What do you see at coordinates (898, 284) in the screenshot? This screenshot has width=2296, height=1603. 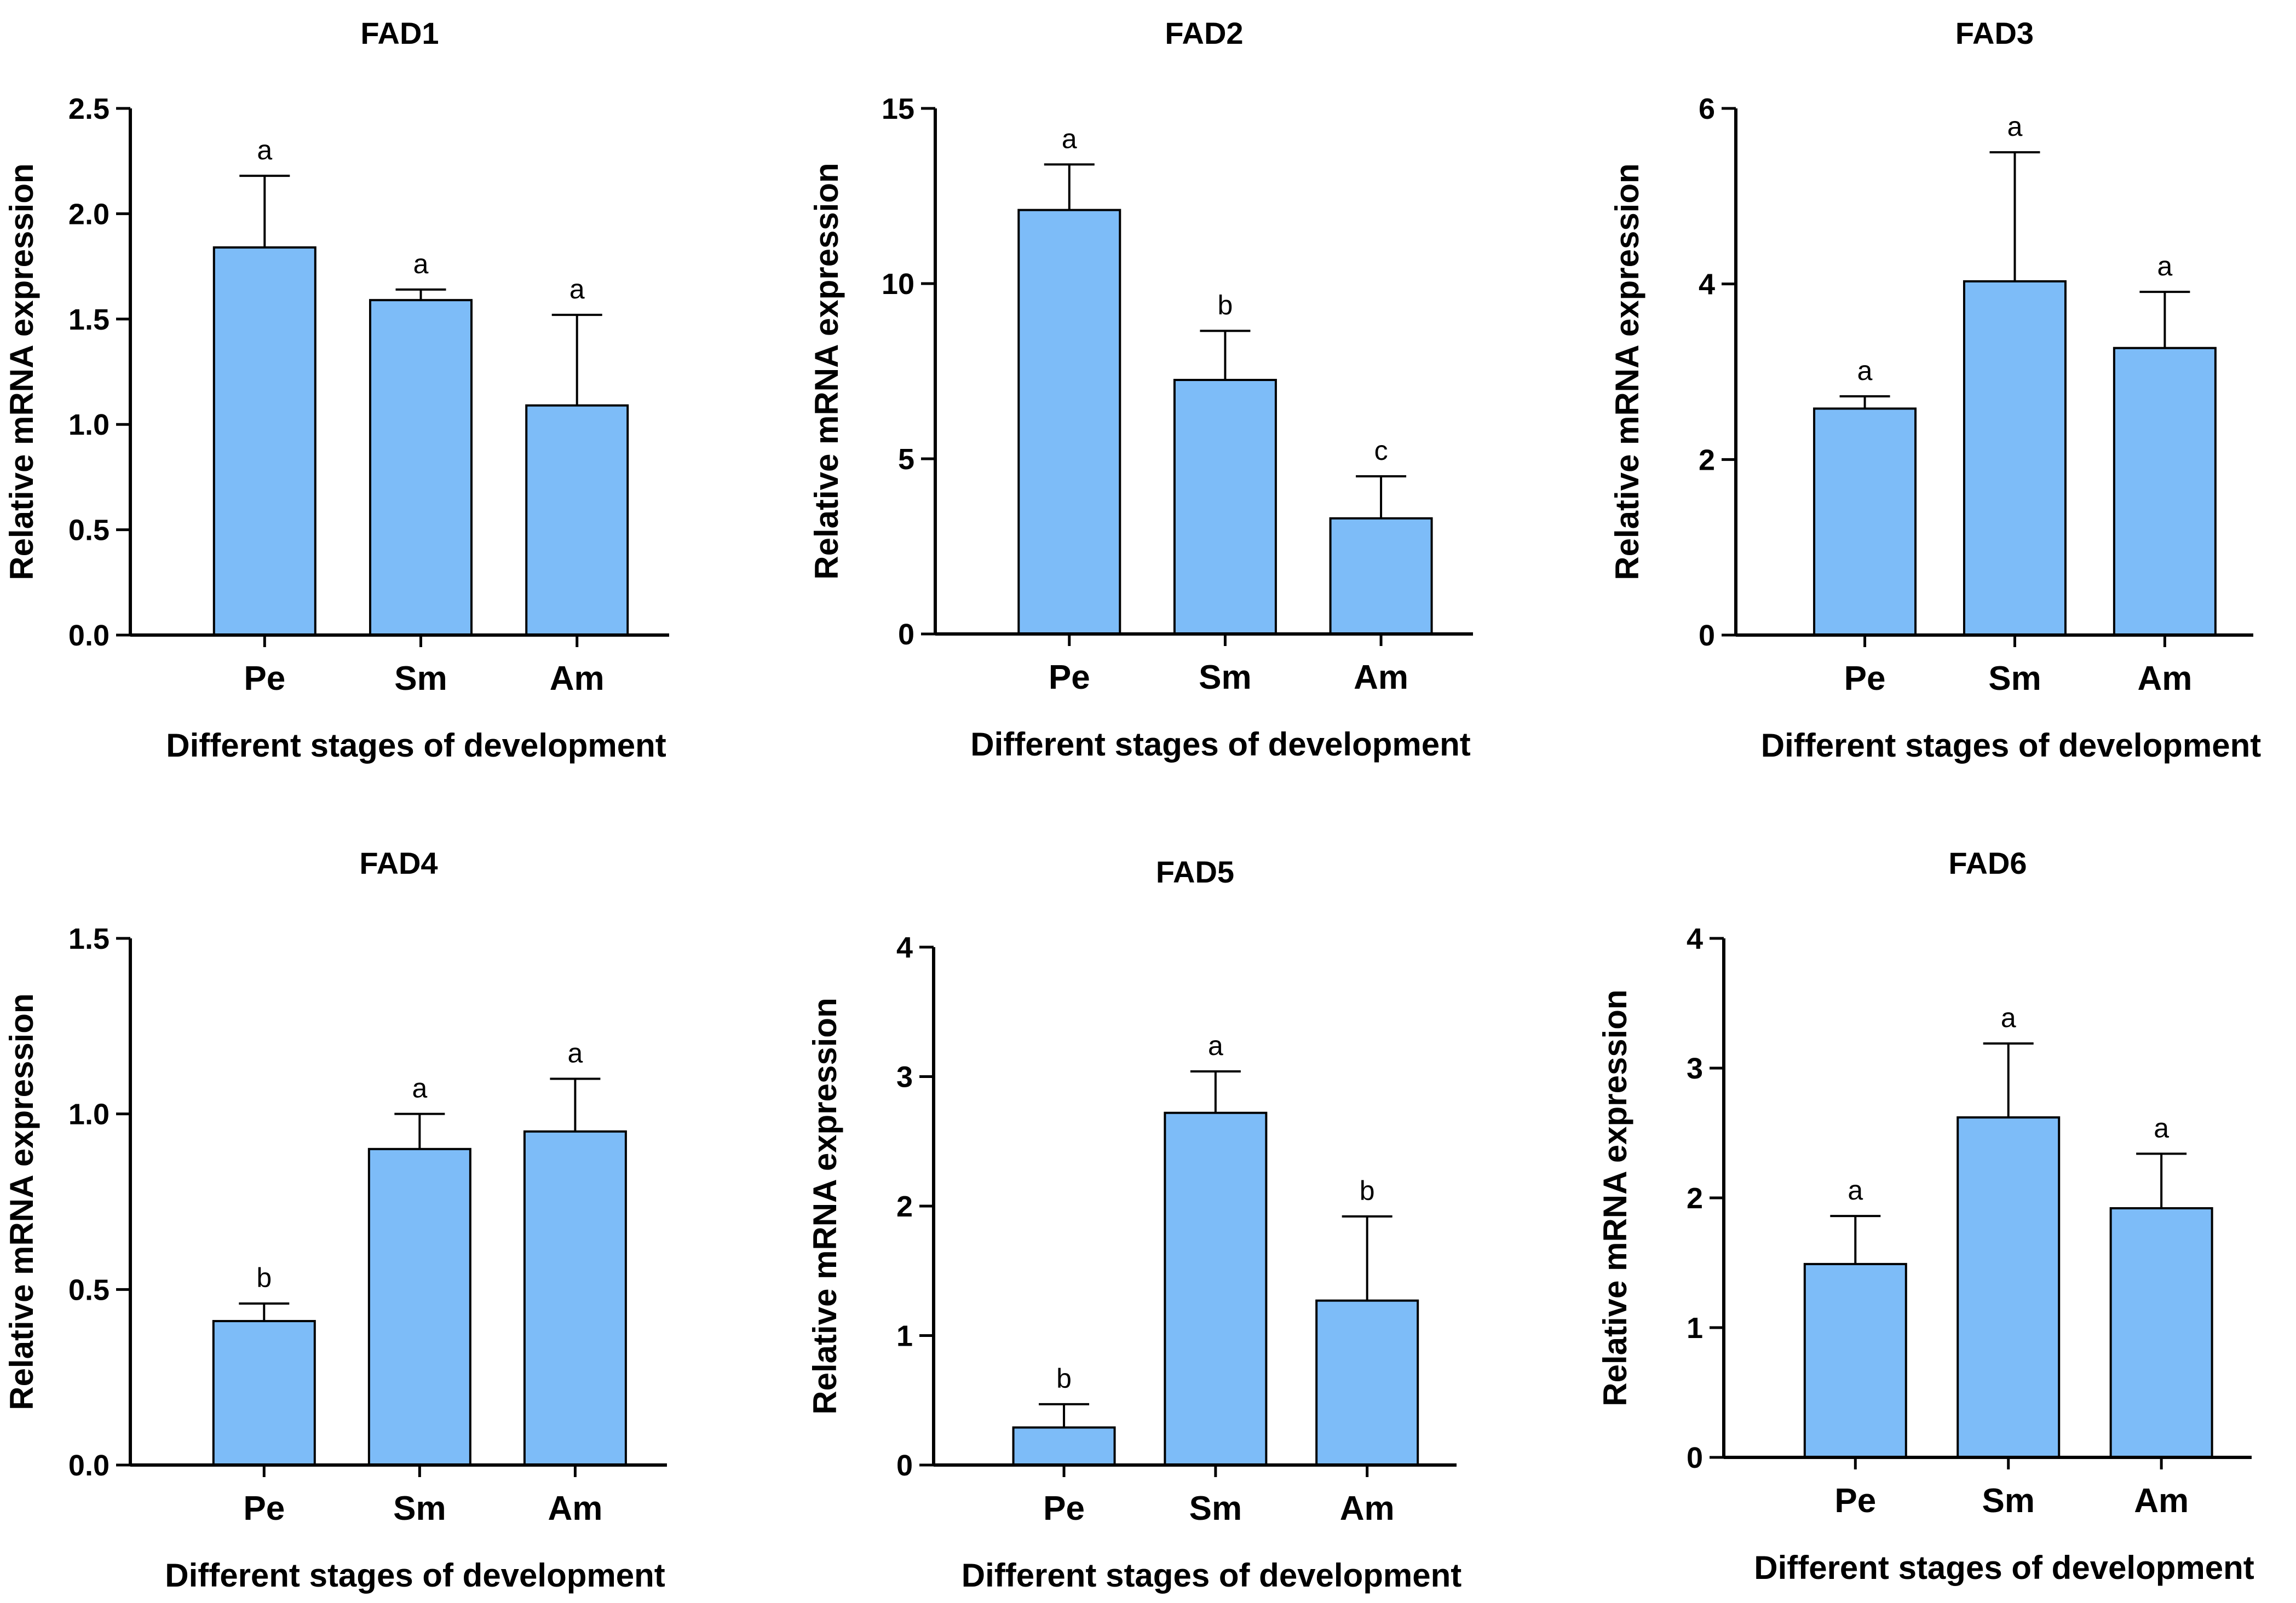 I see `y-tick-label: 10` at bounding box center [898, 284].